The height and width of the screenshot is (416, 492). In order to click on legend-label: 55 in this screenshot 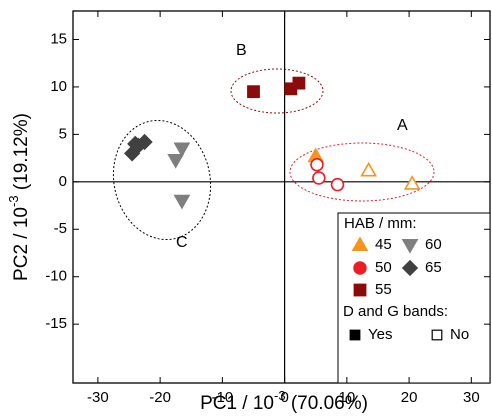, I will do `click(383, 289)`.